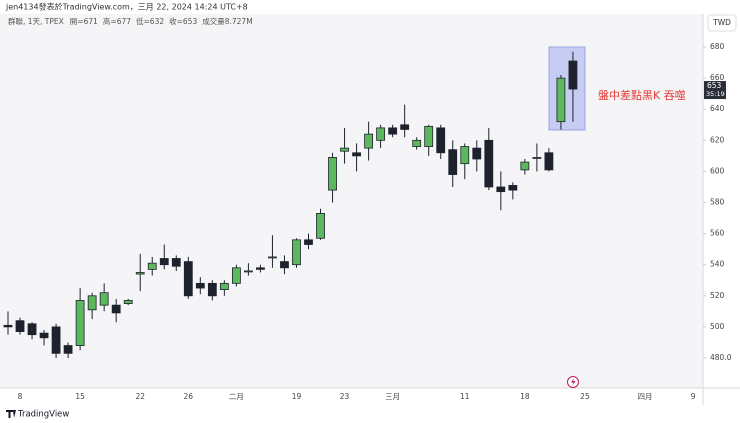 Image resolution: width=740 pixels, height=423 pixels. I want to click on legend-item: 高=677, so click(117, 21).